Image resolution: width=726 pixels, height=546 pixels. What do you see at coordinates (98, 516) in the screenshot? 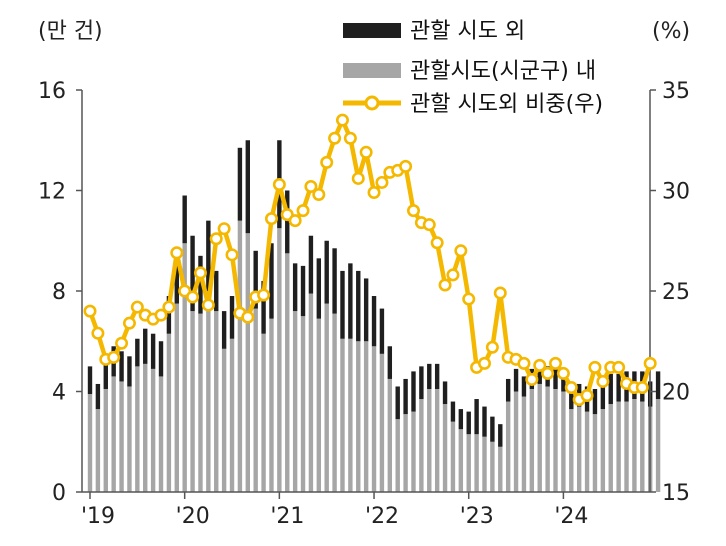
I see `x-tick-label: '19` at bounding box center [98, 516].